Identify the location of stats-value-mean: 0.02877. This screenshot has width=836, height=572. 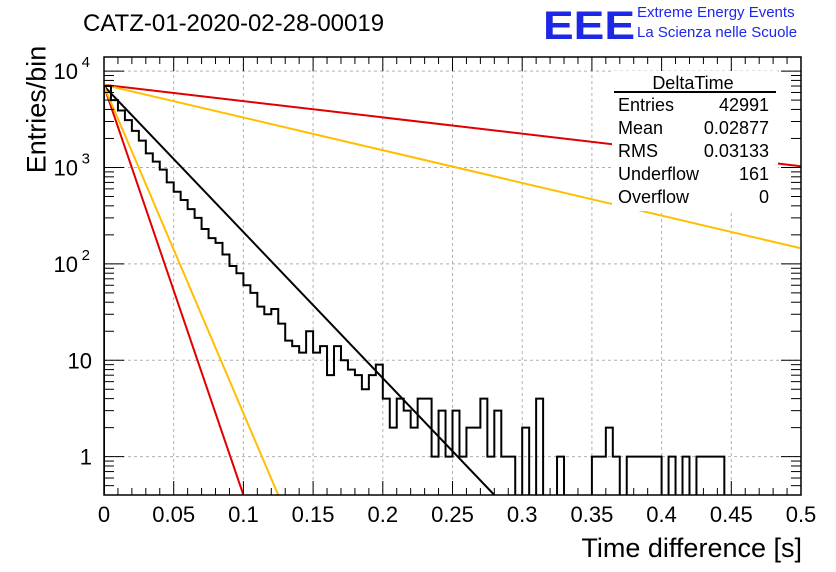
(736, 128).